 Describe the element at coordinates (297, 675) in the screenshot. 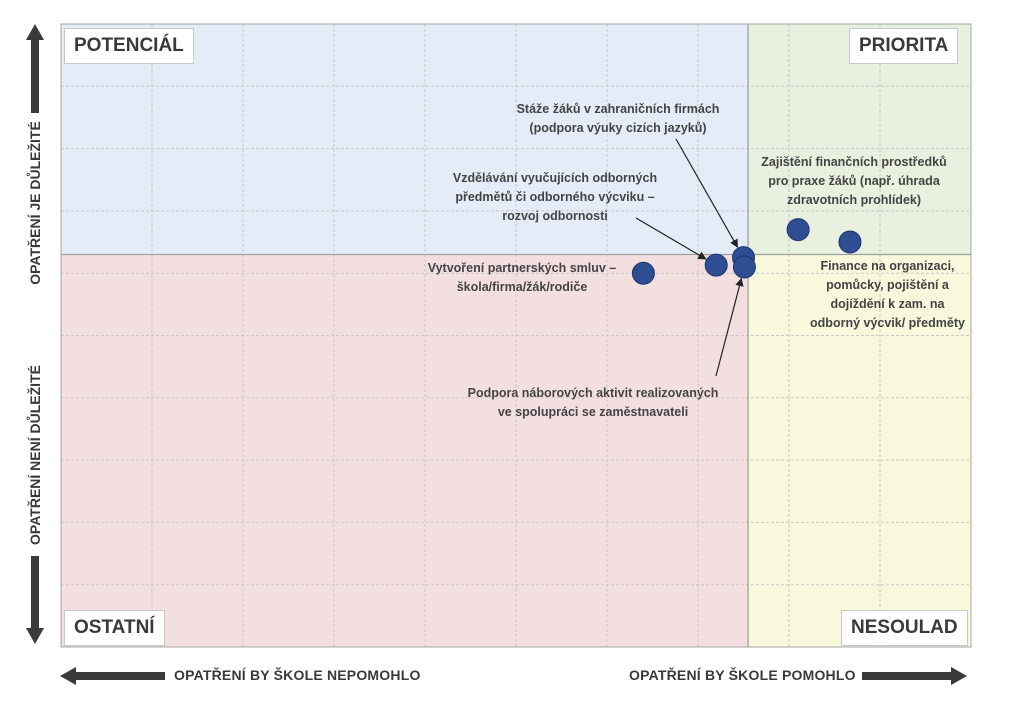

I see `x-axis-label-left: OPATŘENÍ BY ŠKOLE NEPOMOHLO` at that location.